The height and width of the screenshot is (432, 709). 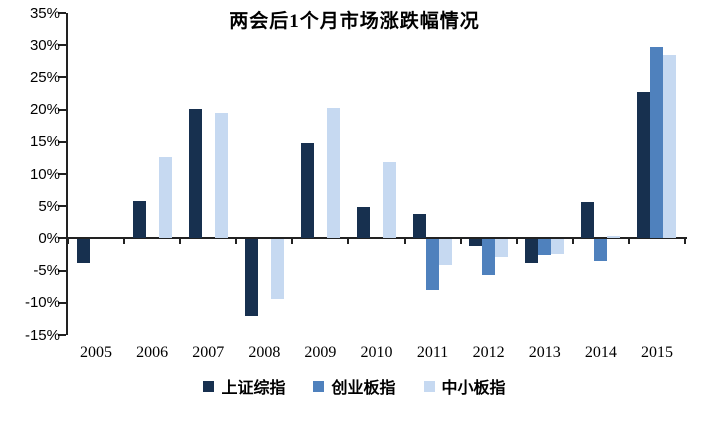 I want to click on legend-item: 上证综指, so click(x=244, y=386).